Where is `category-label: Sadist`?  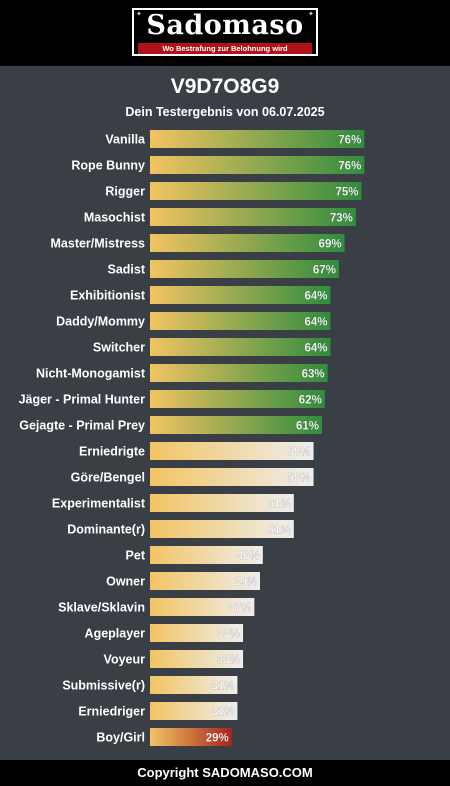 category-label: Sadist is located at coordinates (126, 270).